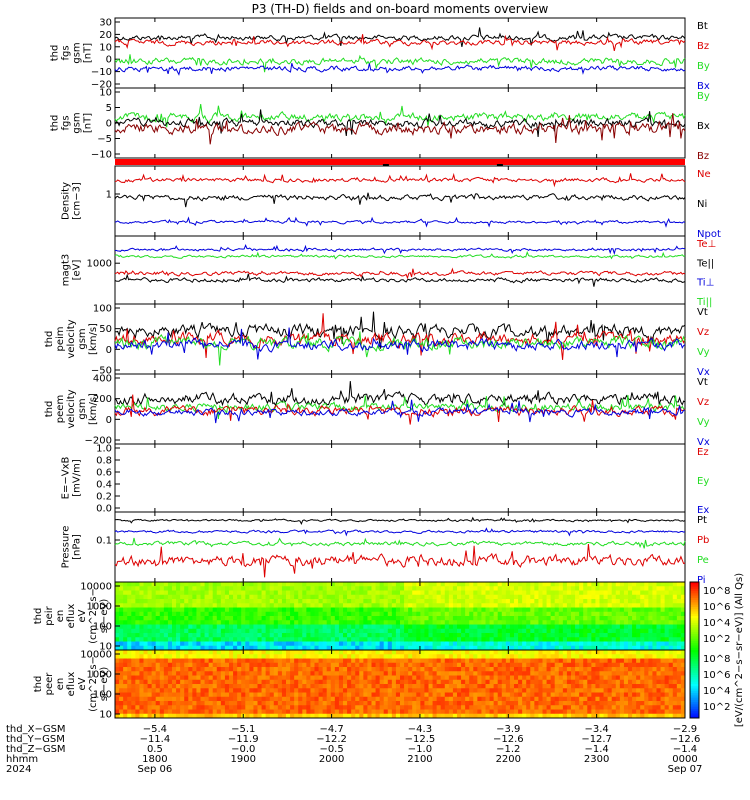 The image size is (750, 800). I want to click on y-axis-label: Pressure, so click(66, 547).